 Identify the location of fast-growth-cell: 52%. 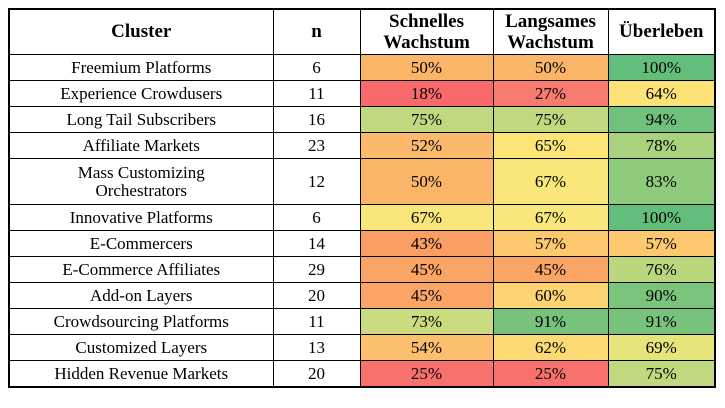
(426, 145).